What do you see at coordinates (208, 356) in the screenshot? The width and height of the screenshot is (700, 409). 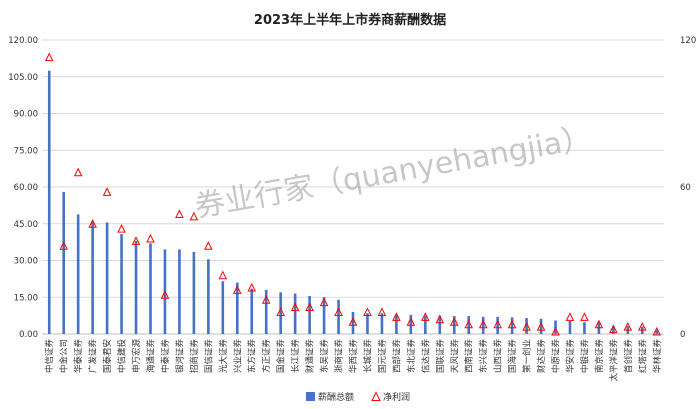 I see `category-label: 国信证券` at bounding box center [208, 356].